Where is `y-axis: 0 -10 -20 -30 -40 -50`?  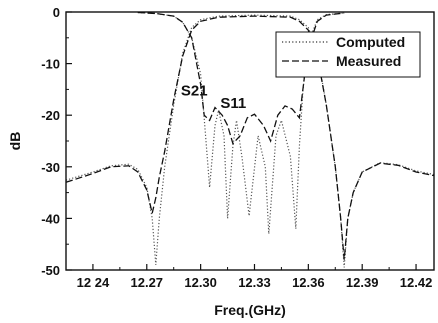 y-axis: 0 -10 -20 -30 -40 -50 is located at coordinates (56, 141).